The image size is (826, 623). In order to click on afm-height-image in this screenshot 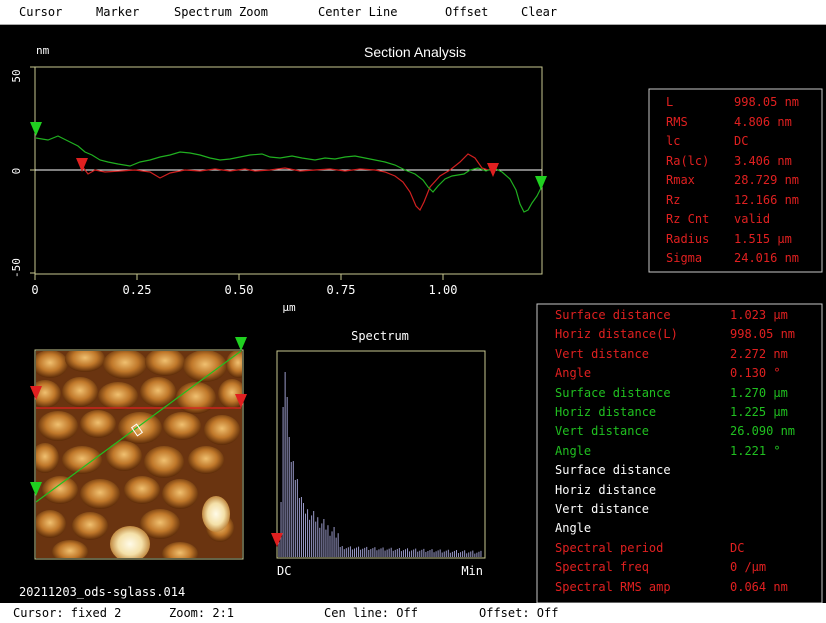, I will do `click(139, 456)`.